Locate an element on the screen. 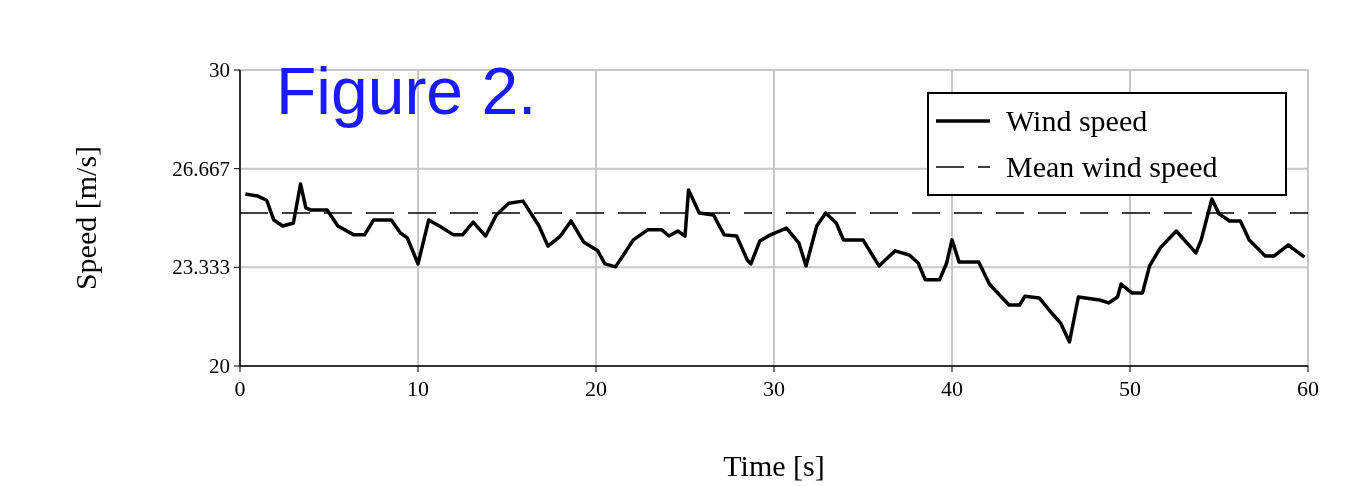 The image size is (1361, 486). y-axis-title: Speed [m/s] is located at coordinates (85, 218).